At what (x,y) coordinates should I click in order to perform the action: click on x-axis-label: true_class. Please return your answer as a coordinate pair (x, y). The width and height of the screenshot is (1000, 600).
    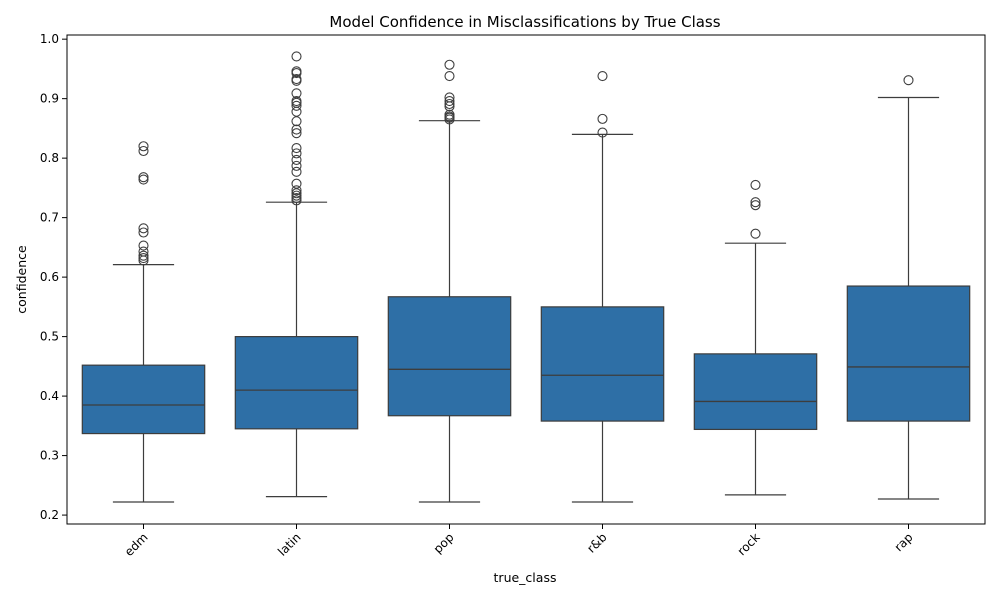
    Looking at the image, I should click on (525, 577).